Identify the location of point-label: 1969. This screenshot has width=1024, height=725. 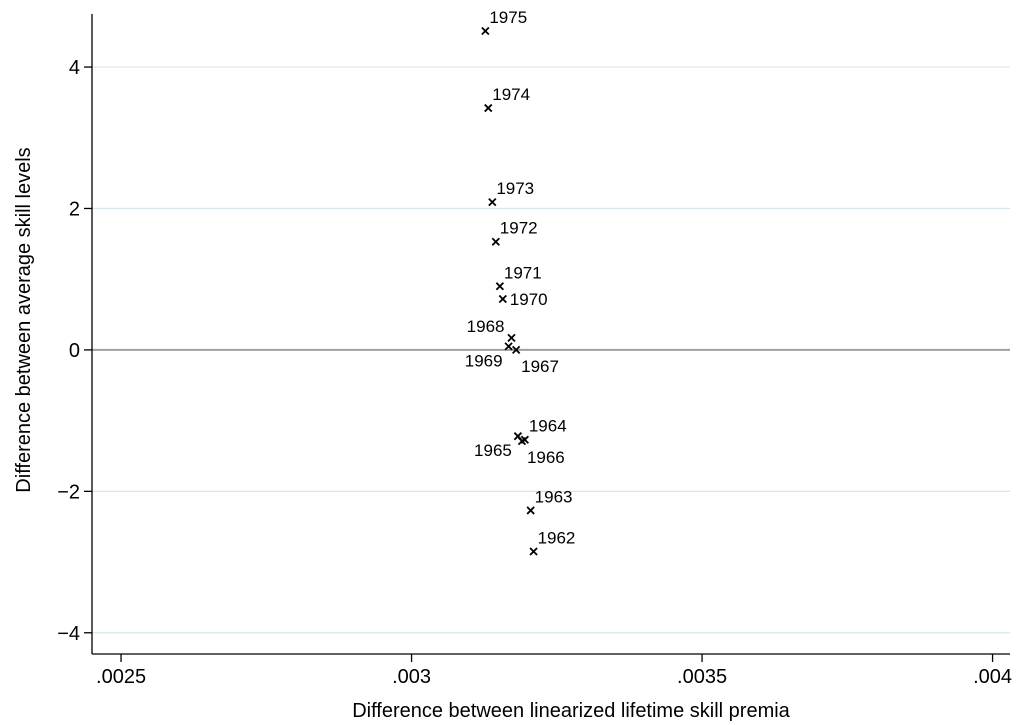
(484, 360).